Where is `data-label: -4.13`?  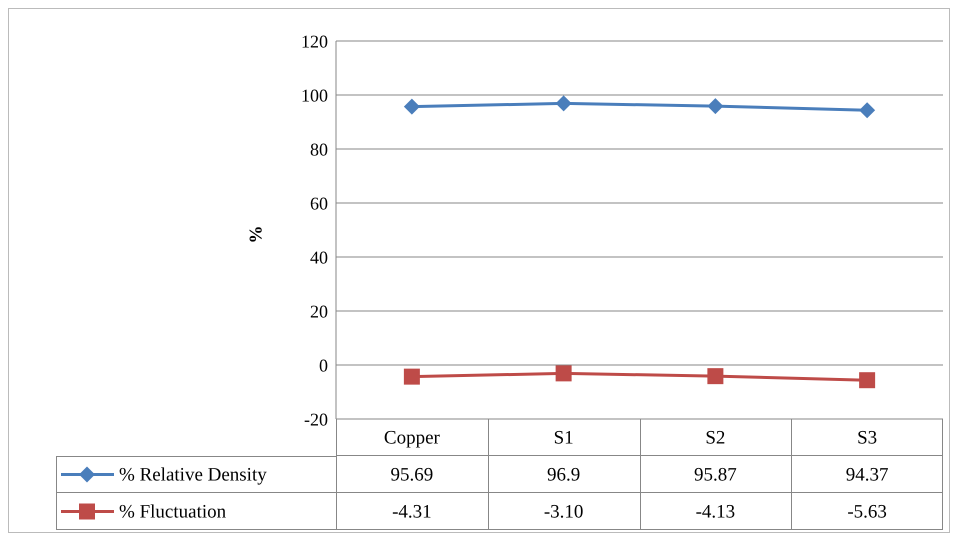 data-label: -4.13 is located at coordinates (716, 512).